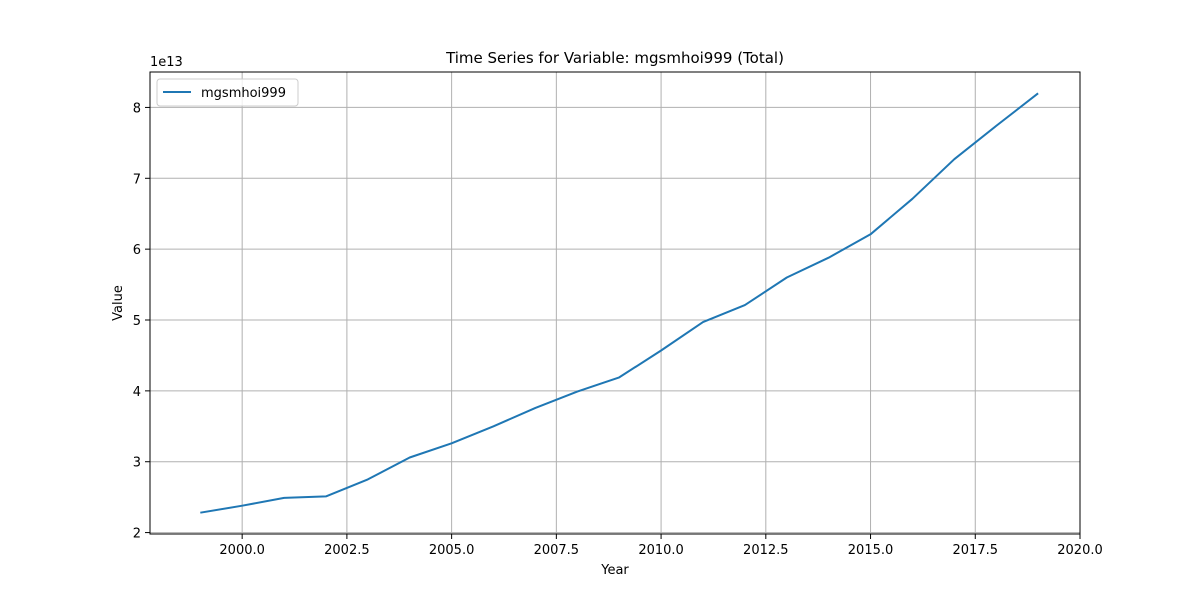  I want to click on x-tick-label: 2002.5, so click(347, 550).